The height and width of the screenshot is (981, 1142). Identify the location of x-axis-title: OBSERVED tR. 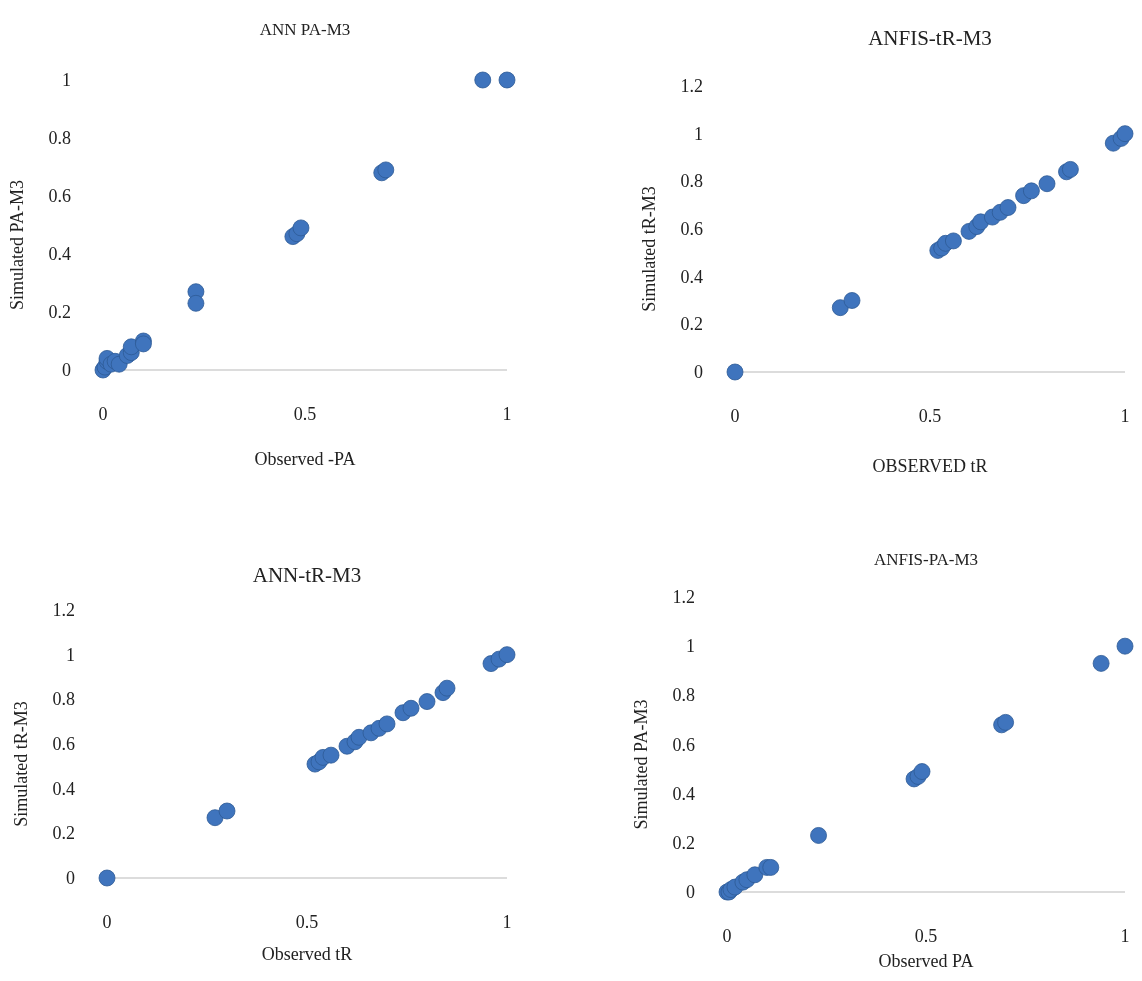
(930, 466).